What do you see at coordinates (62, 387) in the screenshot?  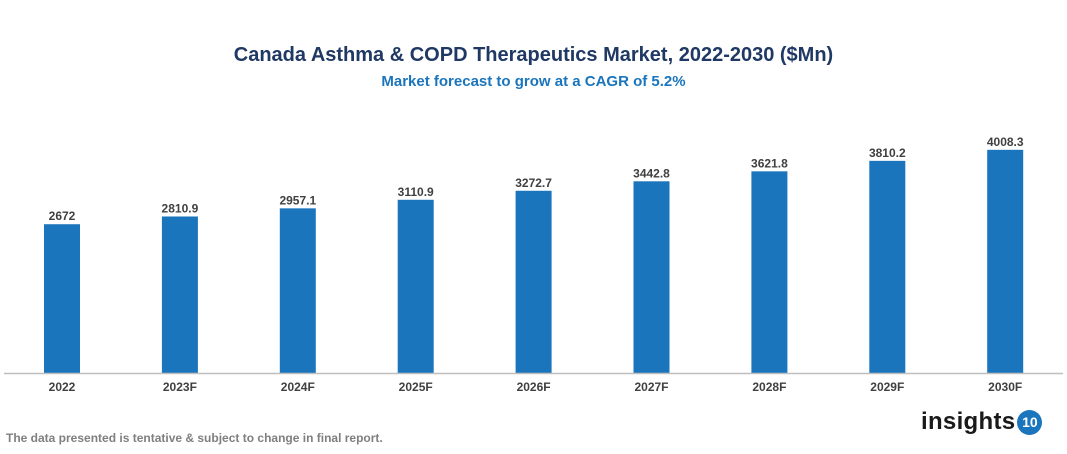 I see `x-tick-label: 2022` at bounding box center [62, 387].